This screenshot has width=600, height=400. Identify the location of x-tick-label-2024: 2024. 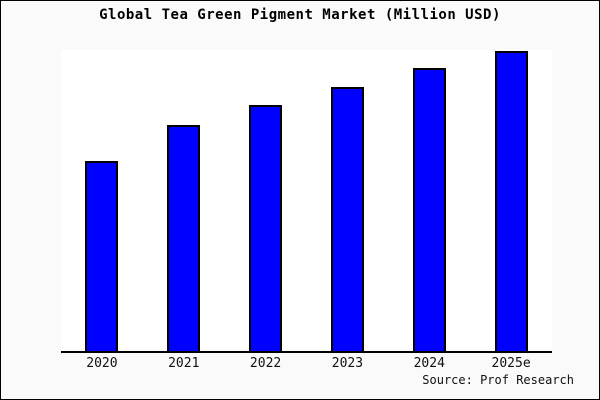
(429, 363).